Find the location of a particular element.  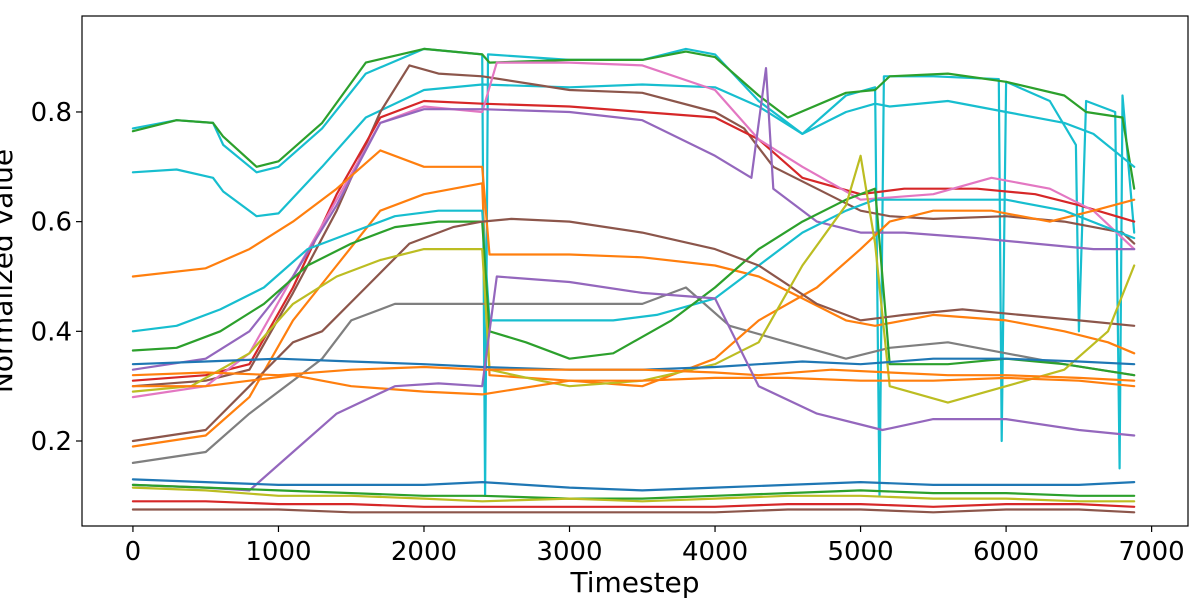

x-tick-label: 6000 is located at coordinates (1006, 552).